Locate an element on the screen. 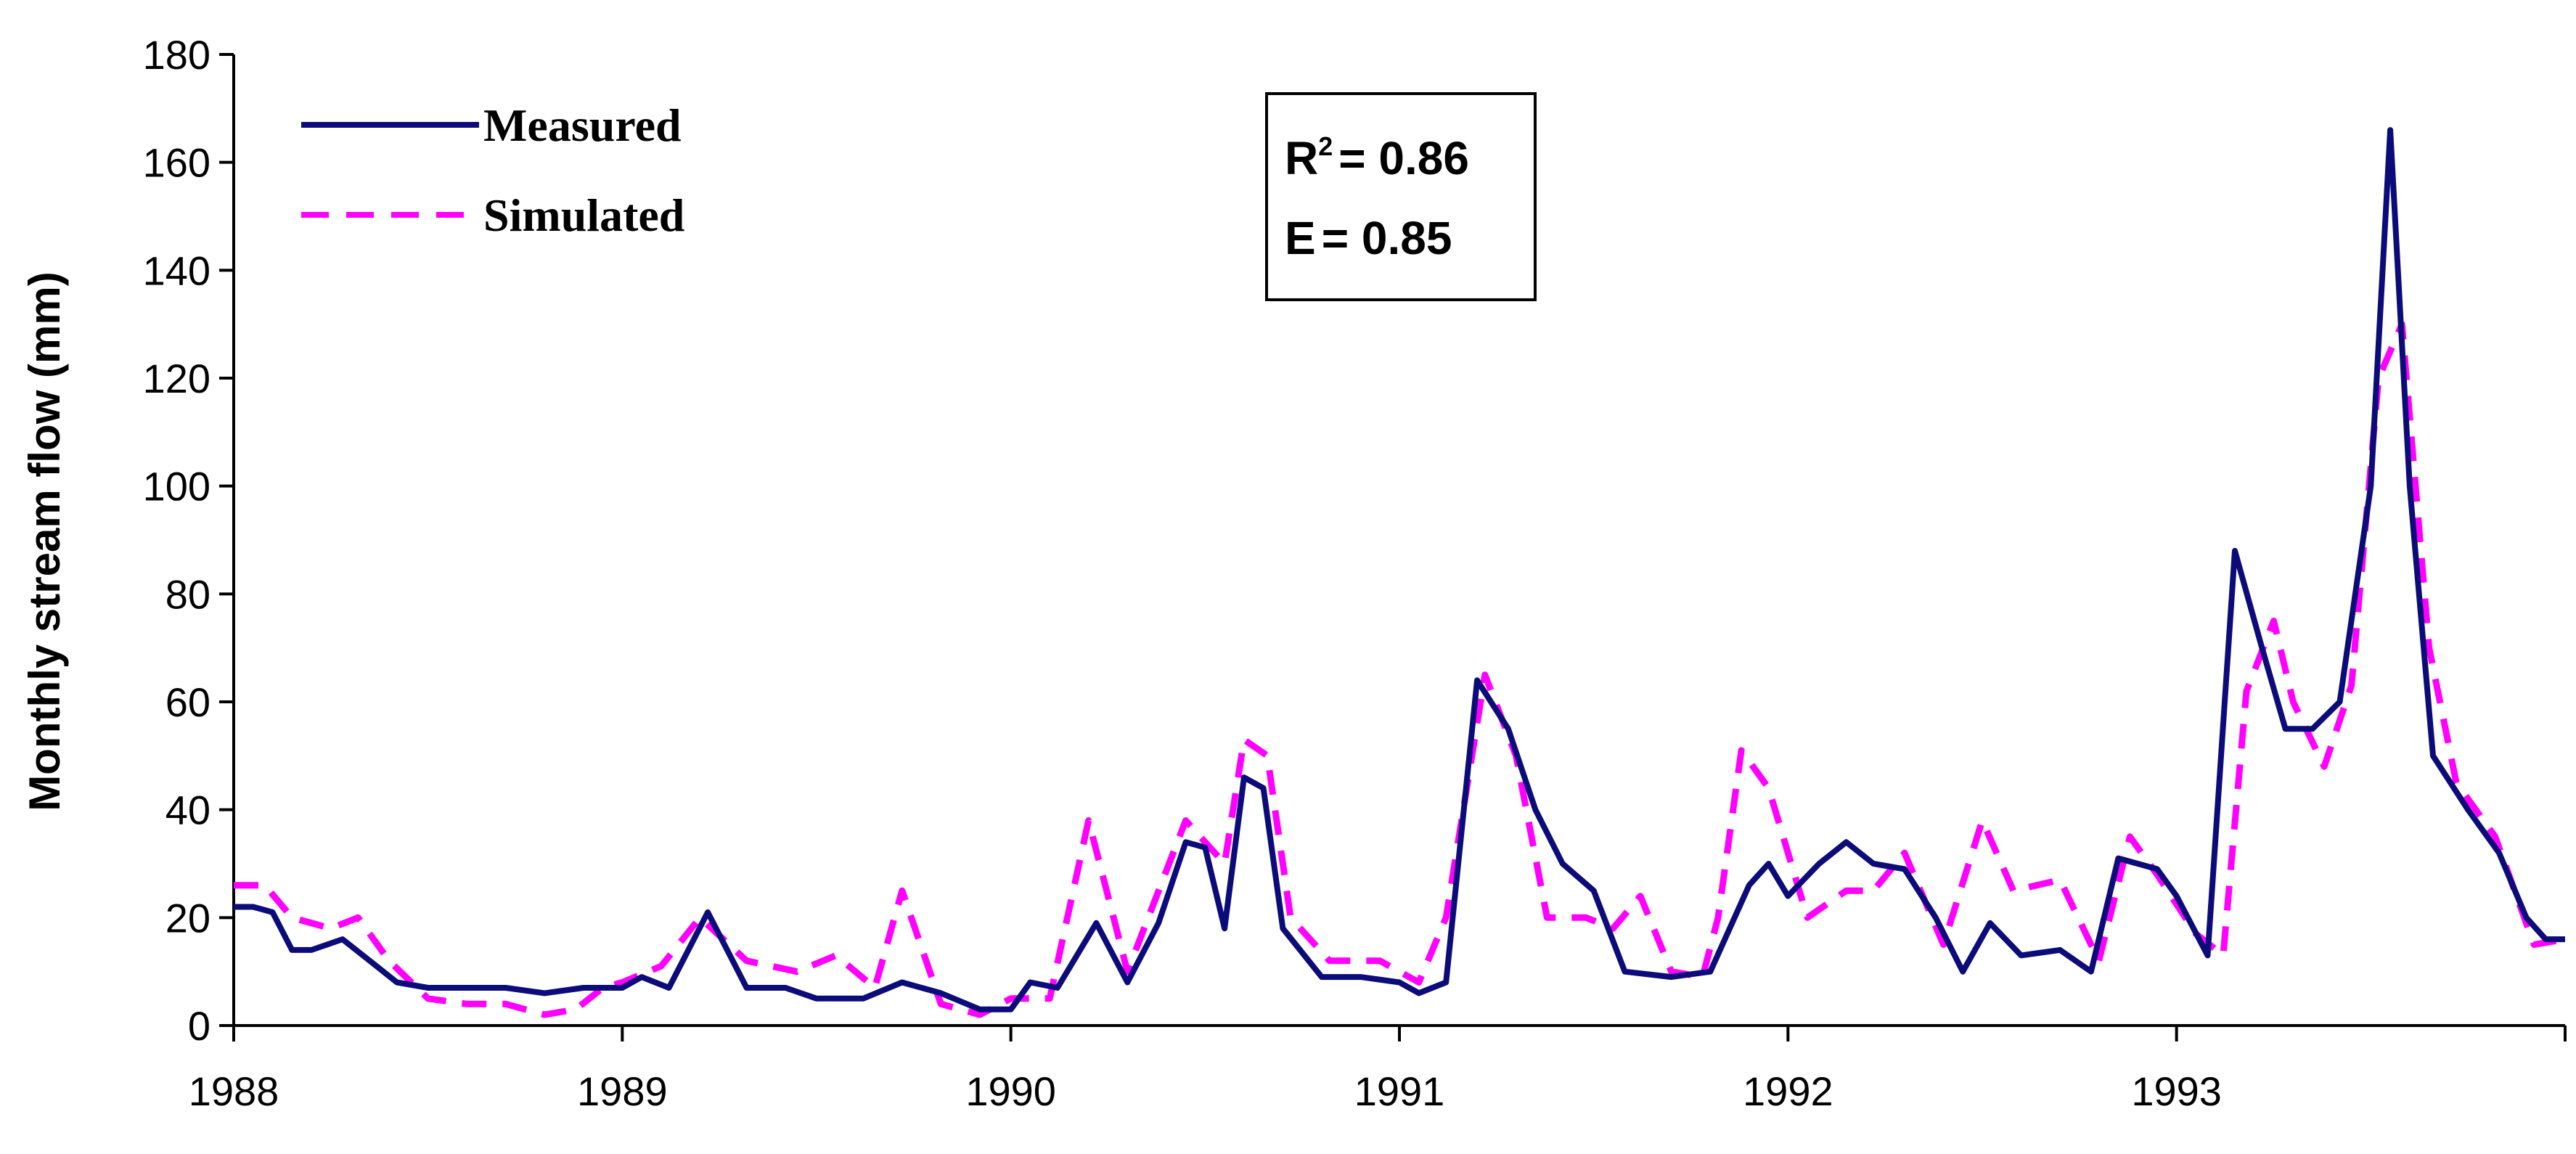 This screenshot has width=2576, height=1154. x-tick-label: 1989 is located at coordinates (623, 1091).